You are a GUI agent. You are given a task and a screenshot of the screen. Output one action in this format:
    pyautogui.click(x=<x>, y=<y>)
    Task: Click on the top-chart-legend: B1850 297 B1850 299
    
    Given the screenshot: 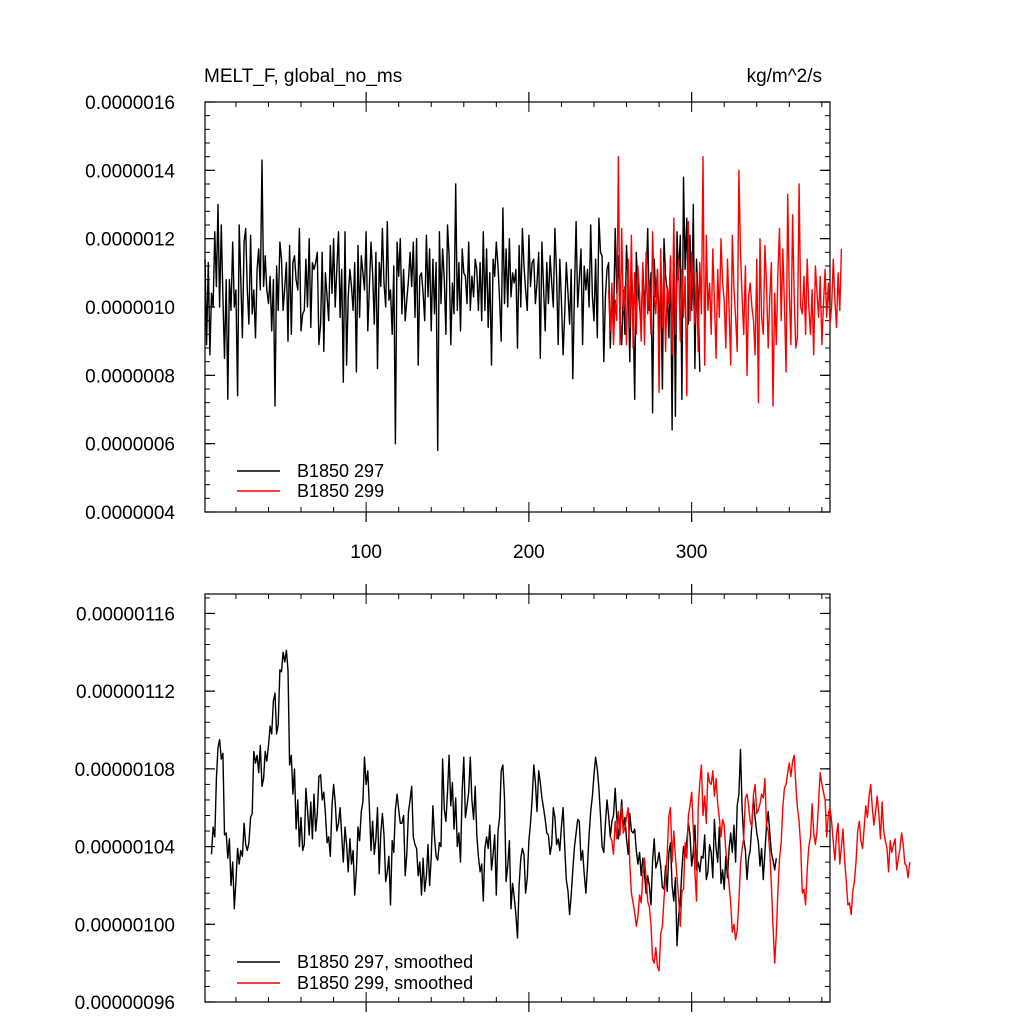 What is the action you would take?
    pyautogui.click(x=310, y=481)
    